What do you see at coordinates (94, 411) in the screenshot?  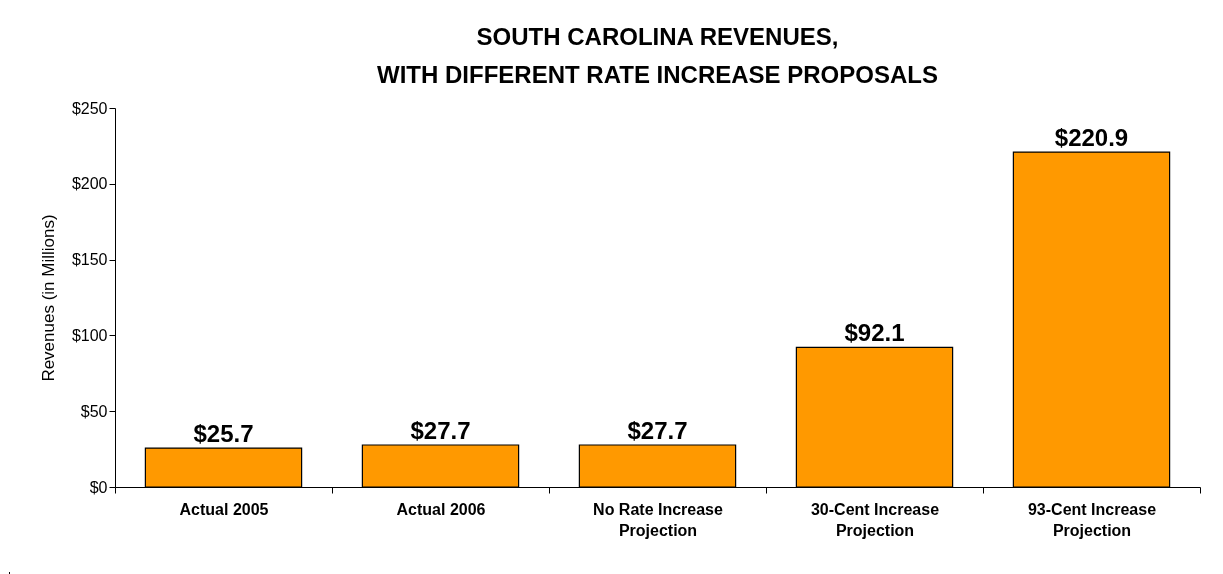 I see `y-tick-label: $50` at bounding box center [94, 411].